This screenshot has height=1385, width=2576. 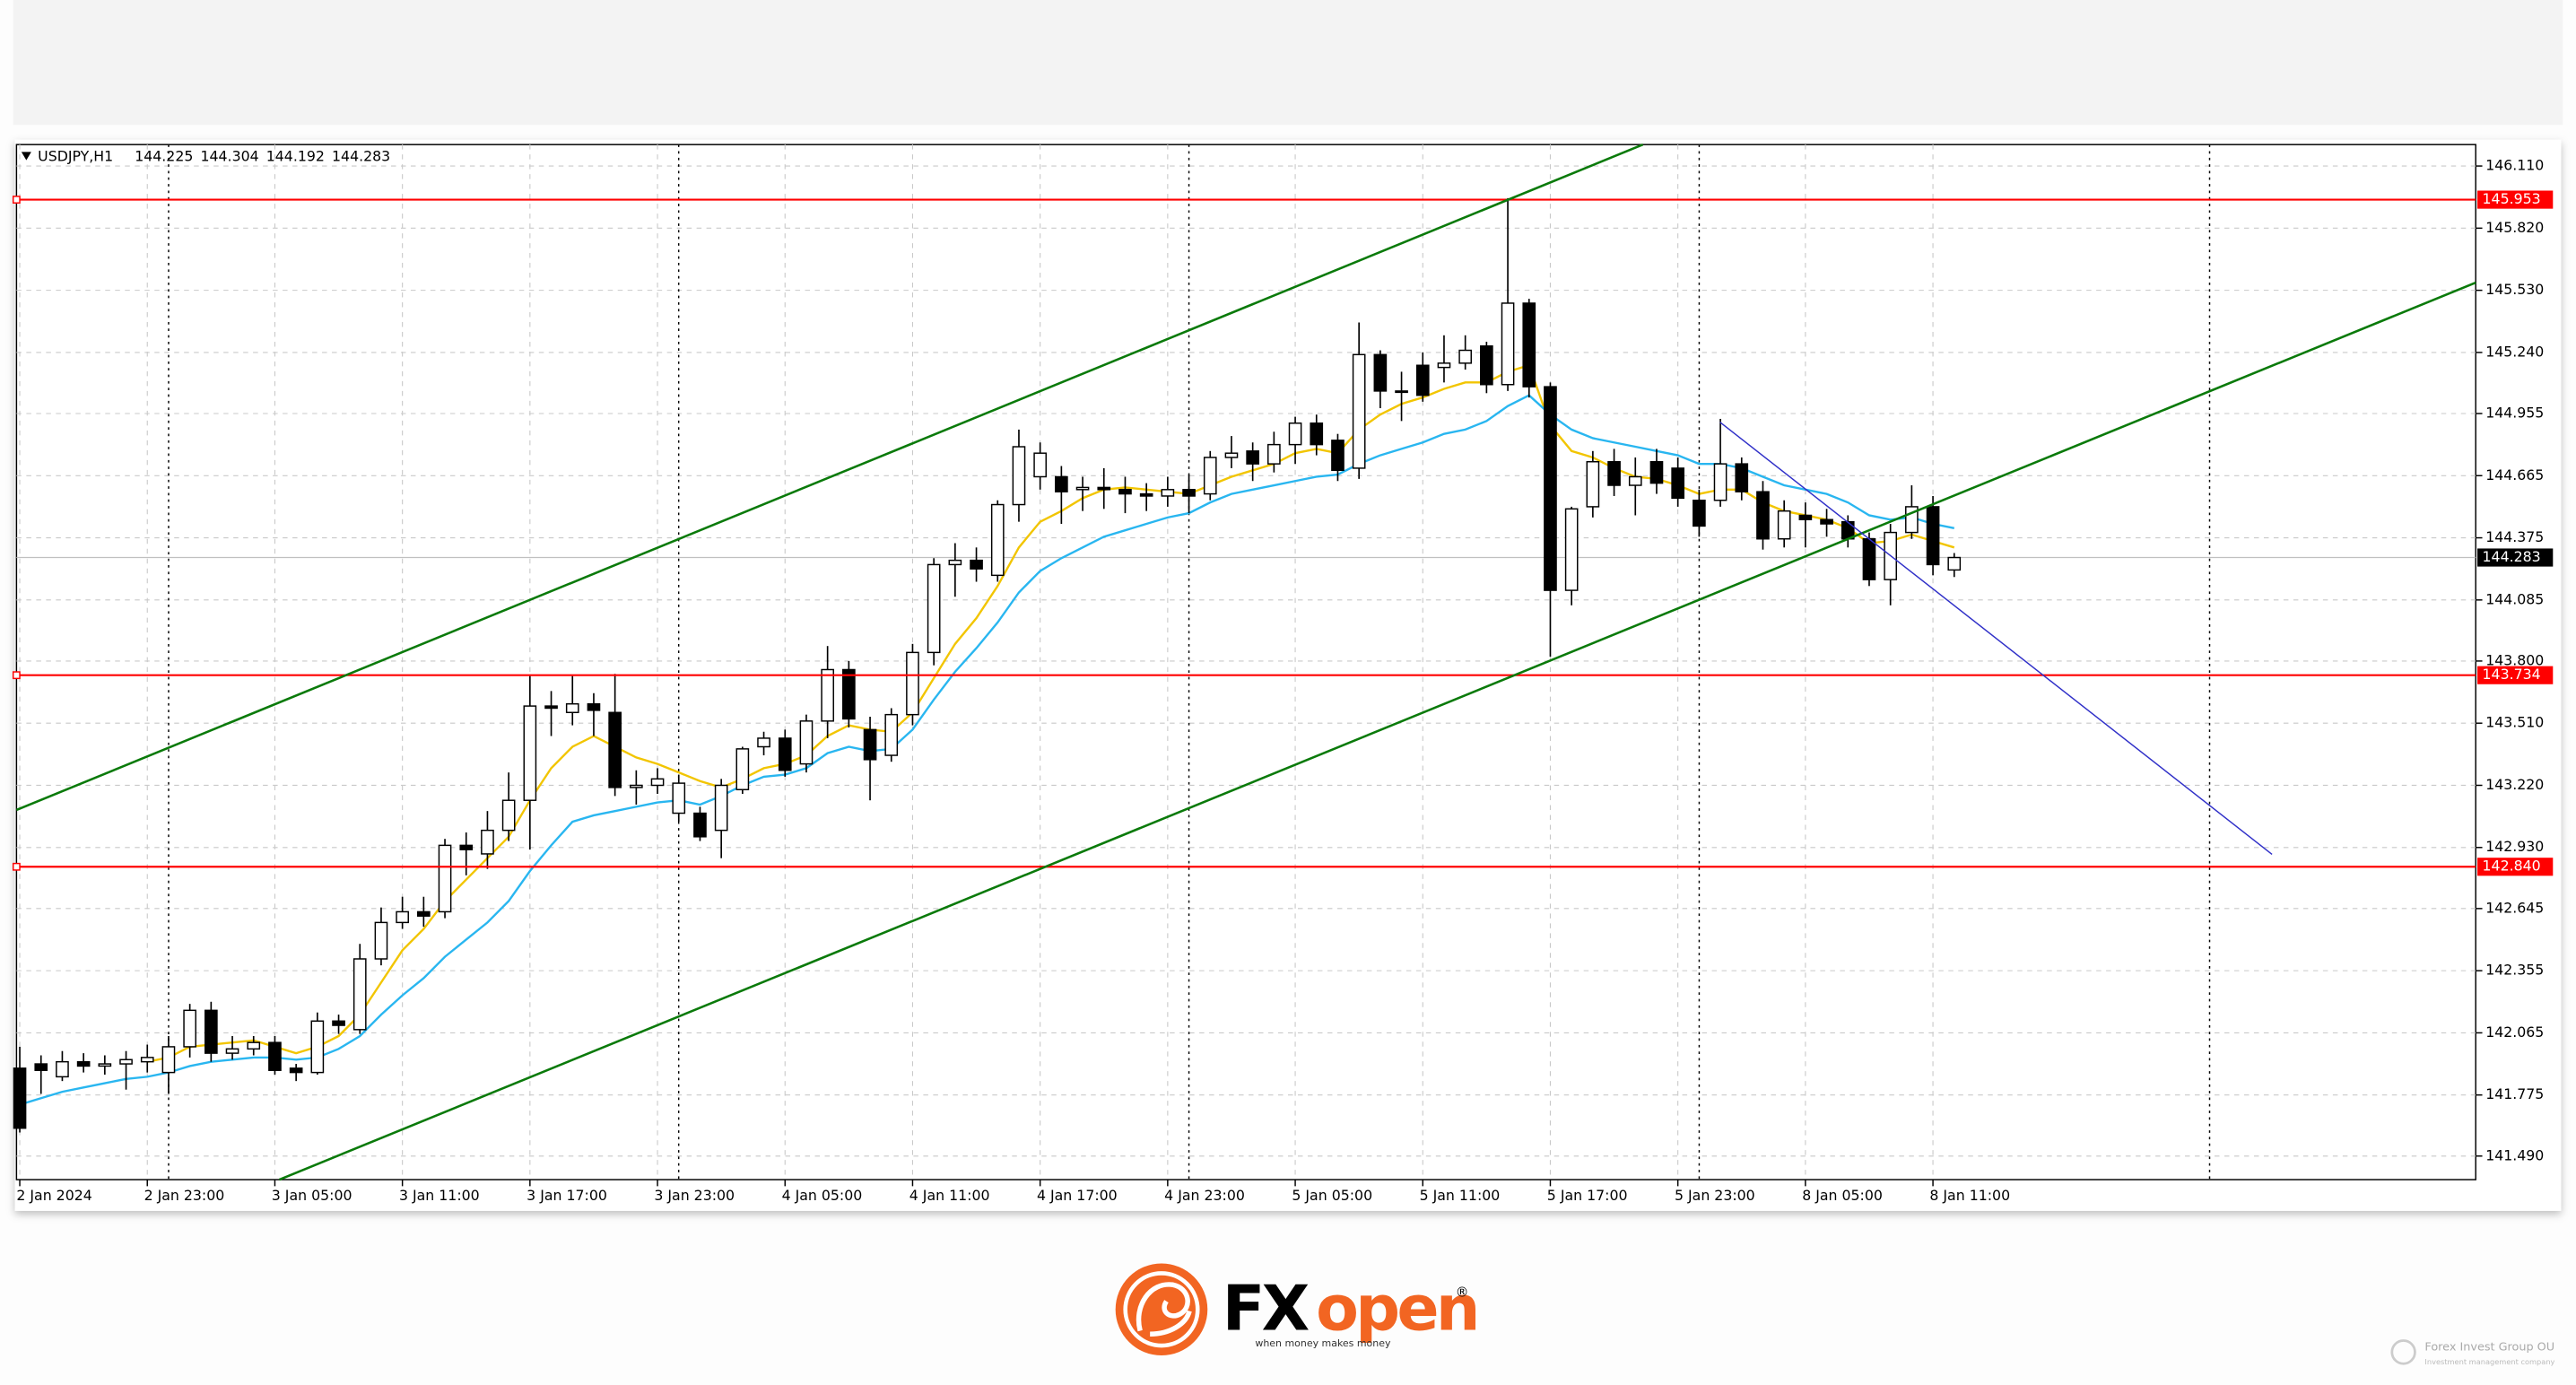 I want to click on level-label: 145.953, so click(x=2512, y=198).